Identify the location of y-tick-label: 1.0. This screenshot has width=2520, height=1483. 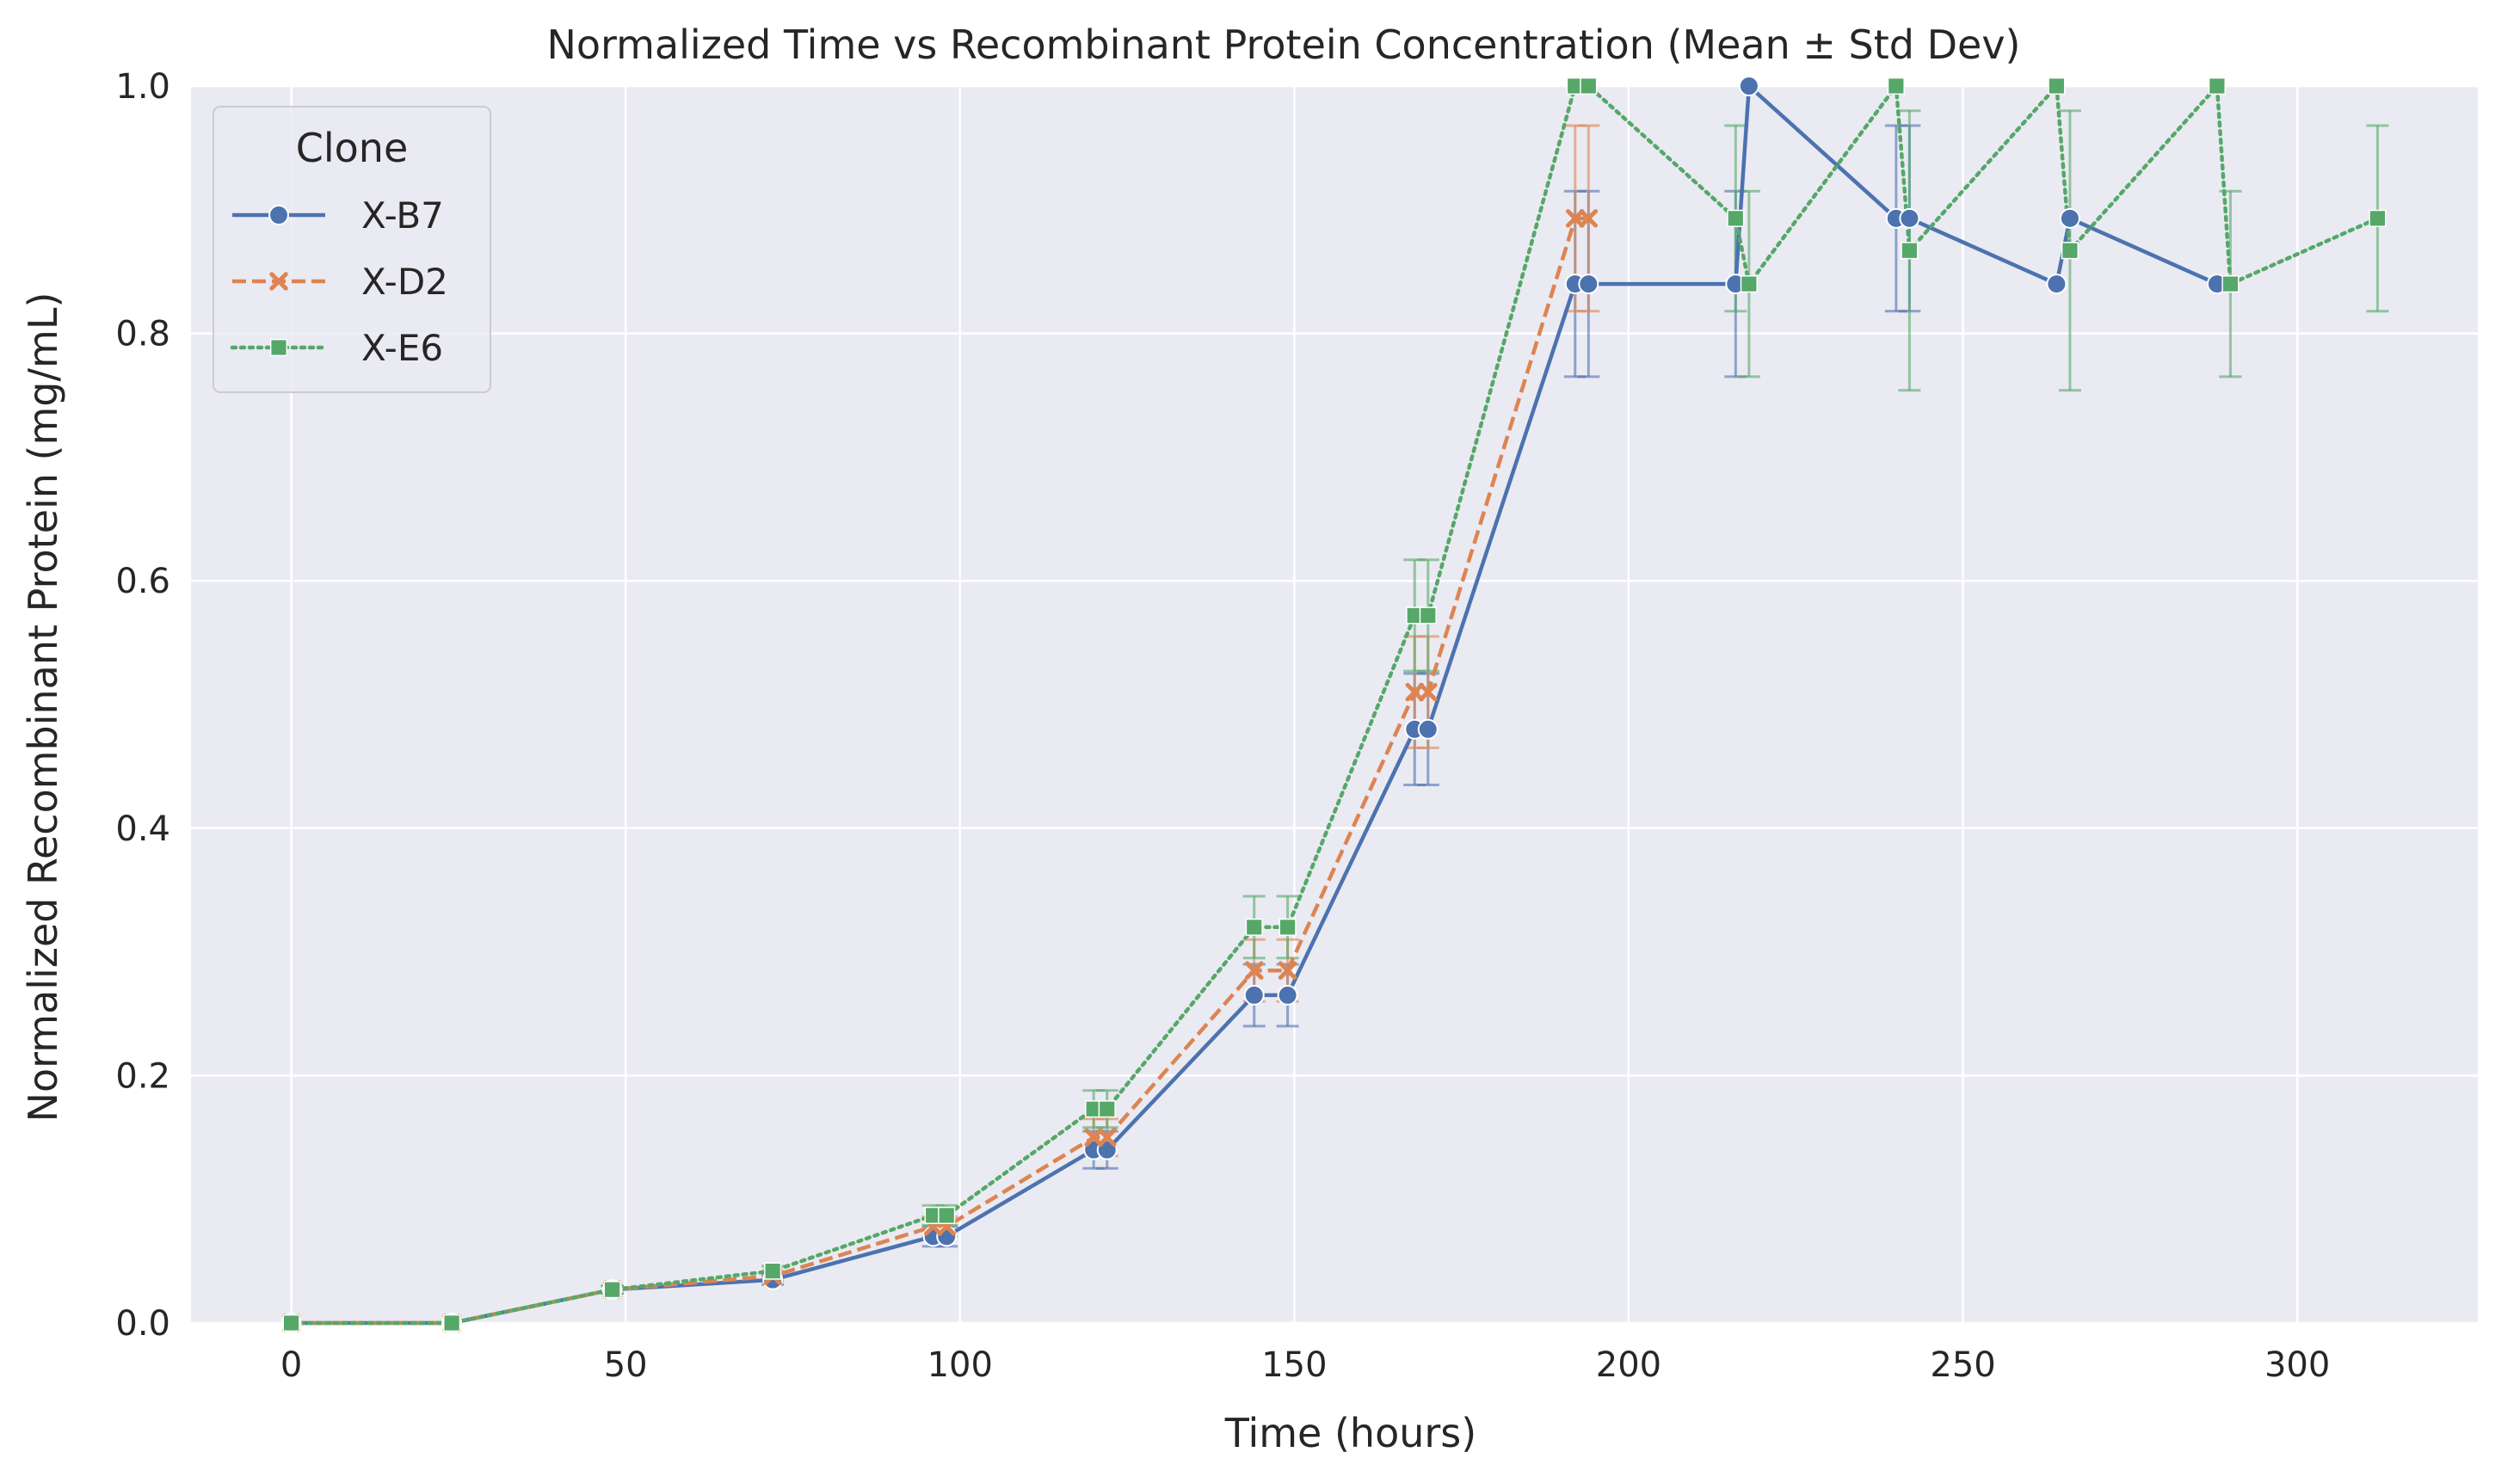
(142, 87).